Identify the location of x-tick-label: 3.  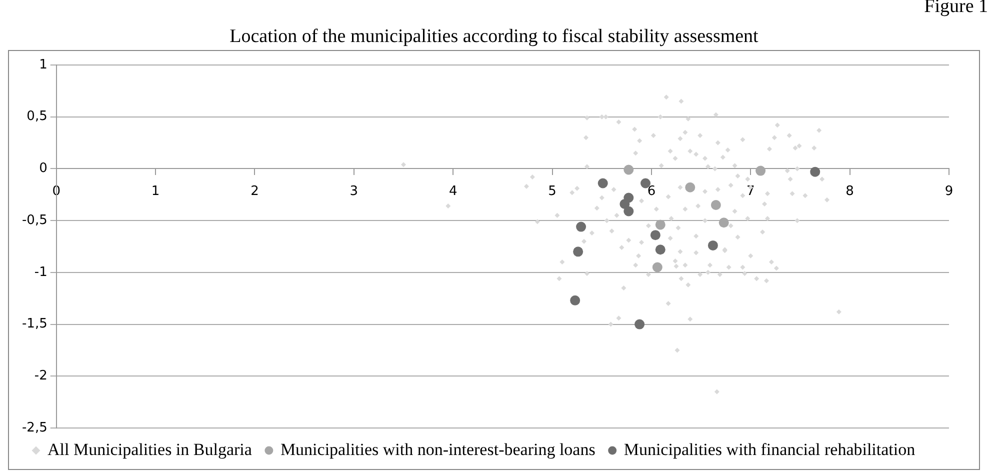
(354, 191).